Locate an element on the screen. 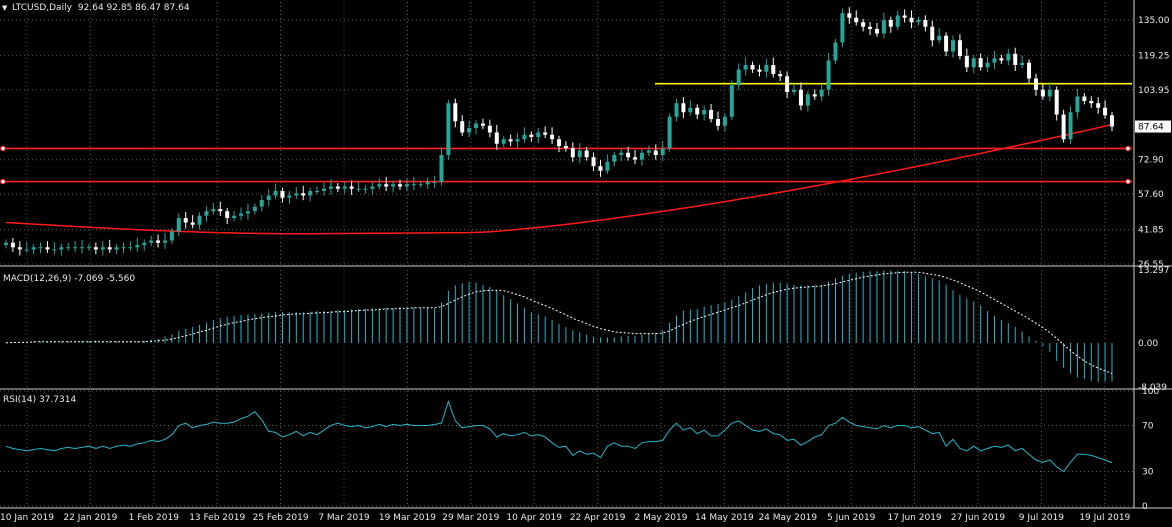 The height and width of the screenshot is (527, 1172). current-price-box is located at coordinates (1153, 126).